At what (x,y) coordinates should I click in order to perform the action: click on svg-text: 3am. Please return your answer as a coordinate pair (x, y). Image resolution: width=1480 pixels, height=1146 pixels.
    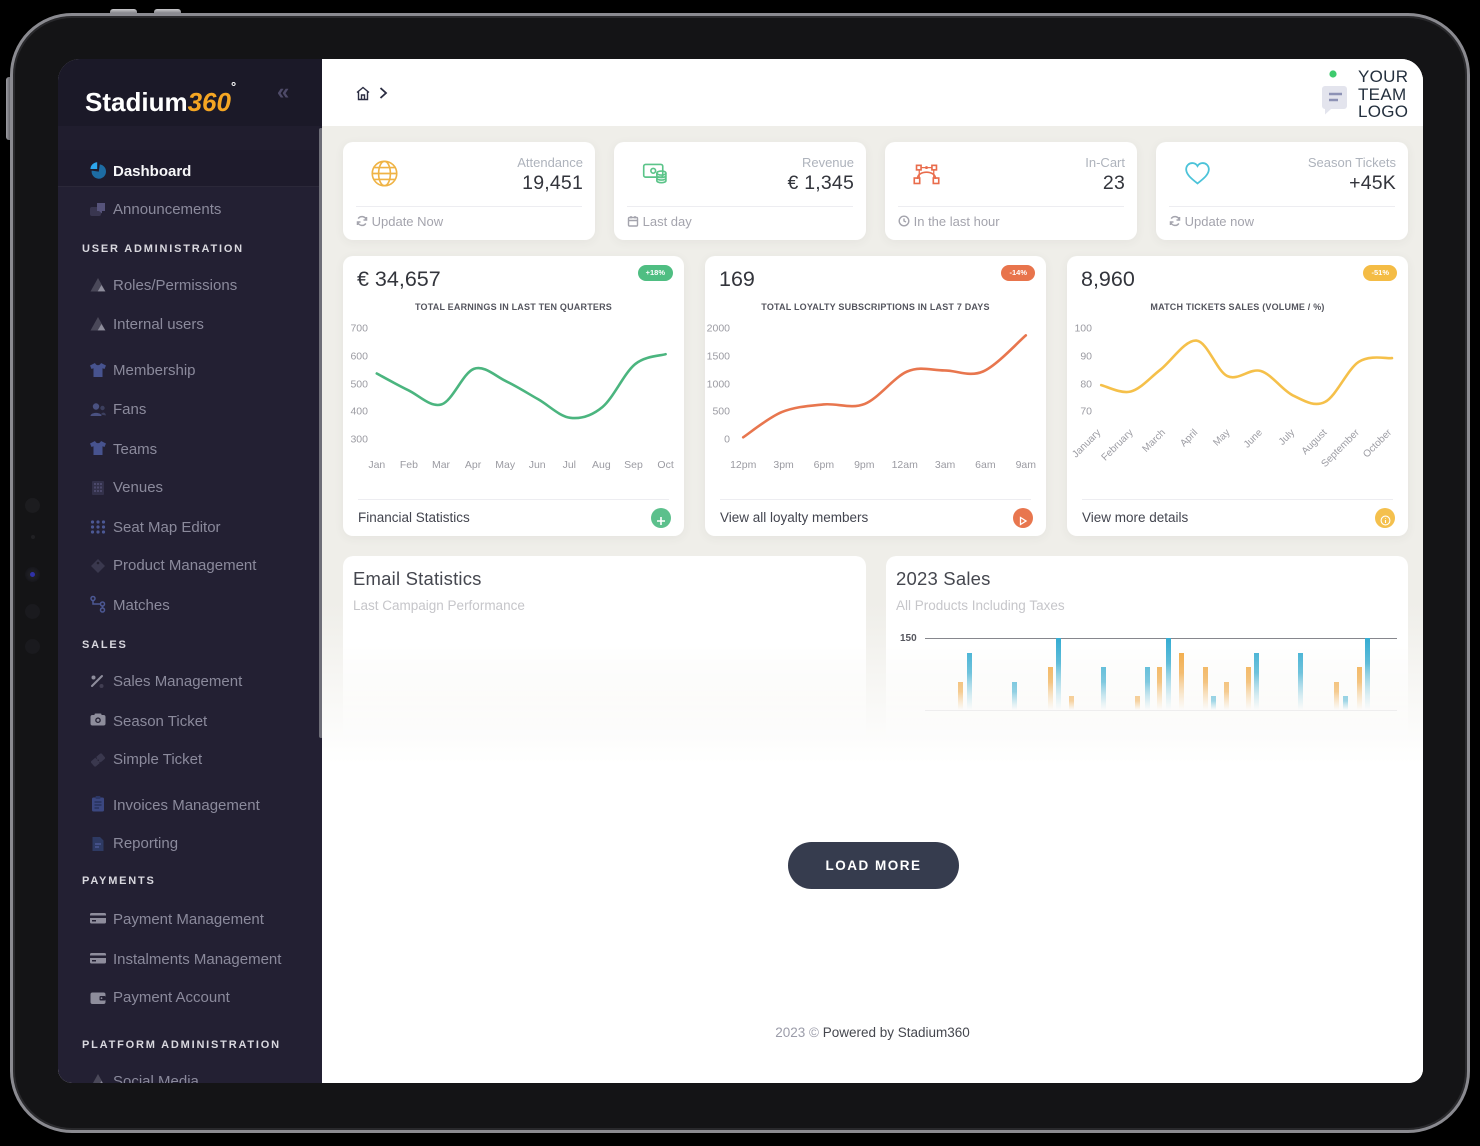
    Looking at the image, I should click on (945, 465).